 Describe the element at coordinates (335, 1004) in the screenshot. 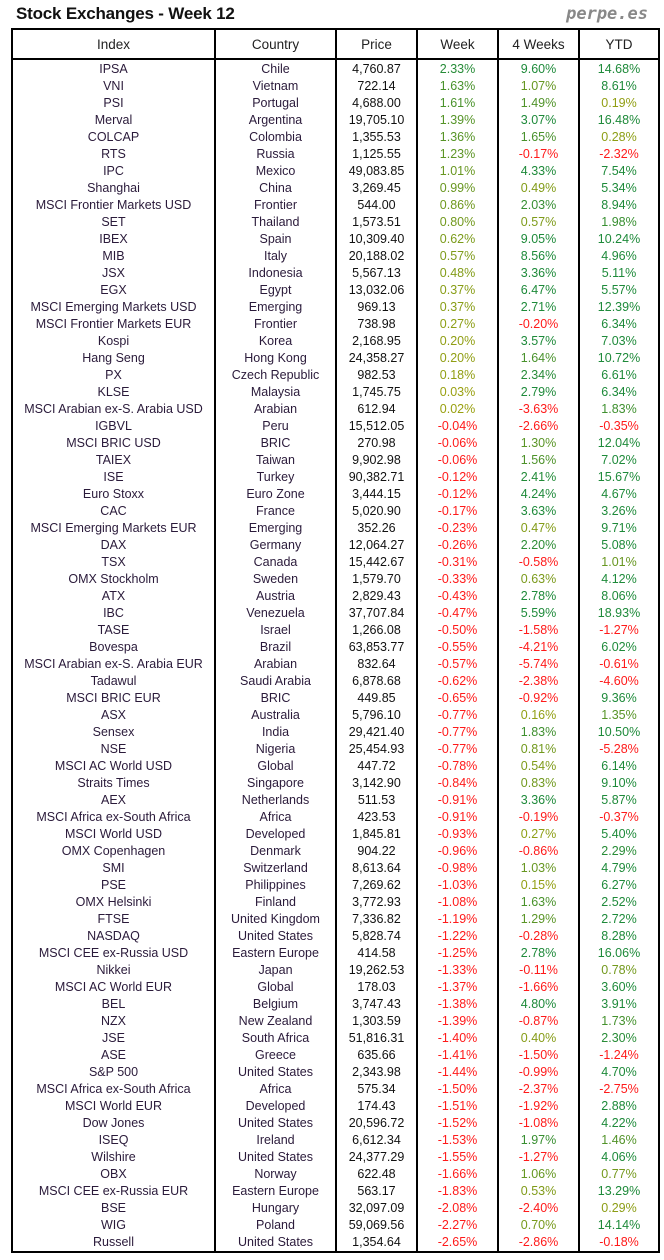

I see `table-row: BEL Belgium 3,747.43 -1.38% 4.80% 3.91%` at that location.